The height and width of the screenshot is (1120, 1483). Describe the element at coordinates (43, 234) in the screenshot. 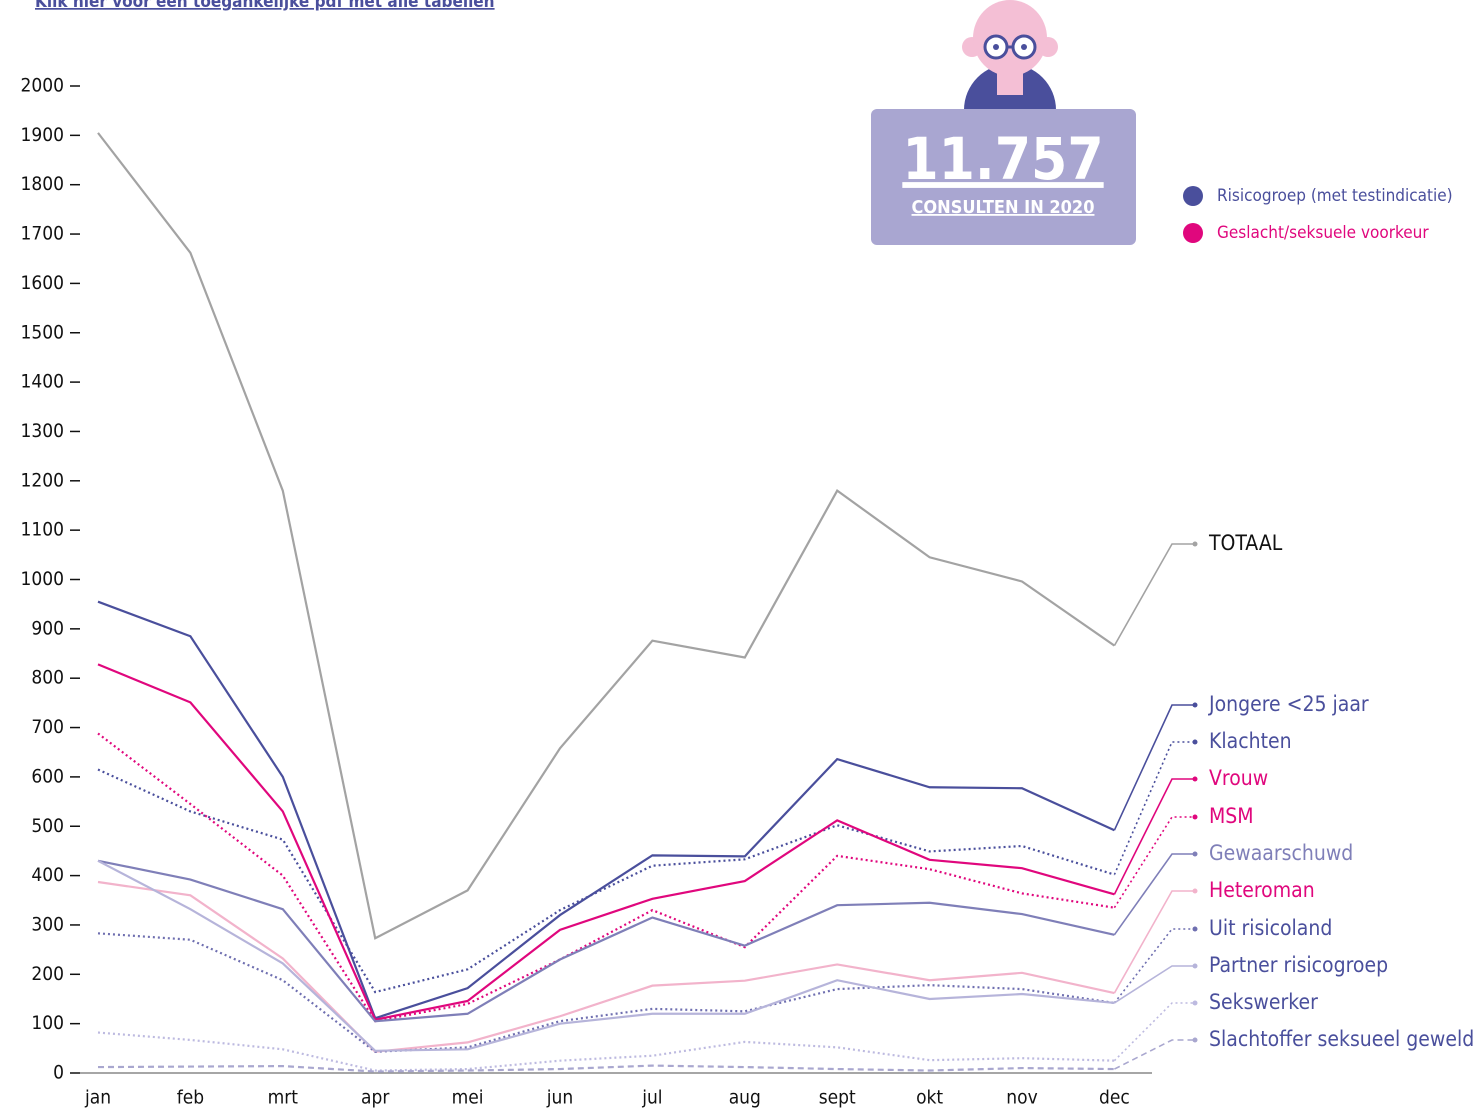

I see `y-tick-label: 1700` at that location.